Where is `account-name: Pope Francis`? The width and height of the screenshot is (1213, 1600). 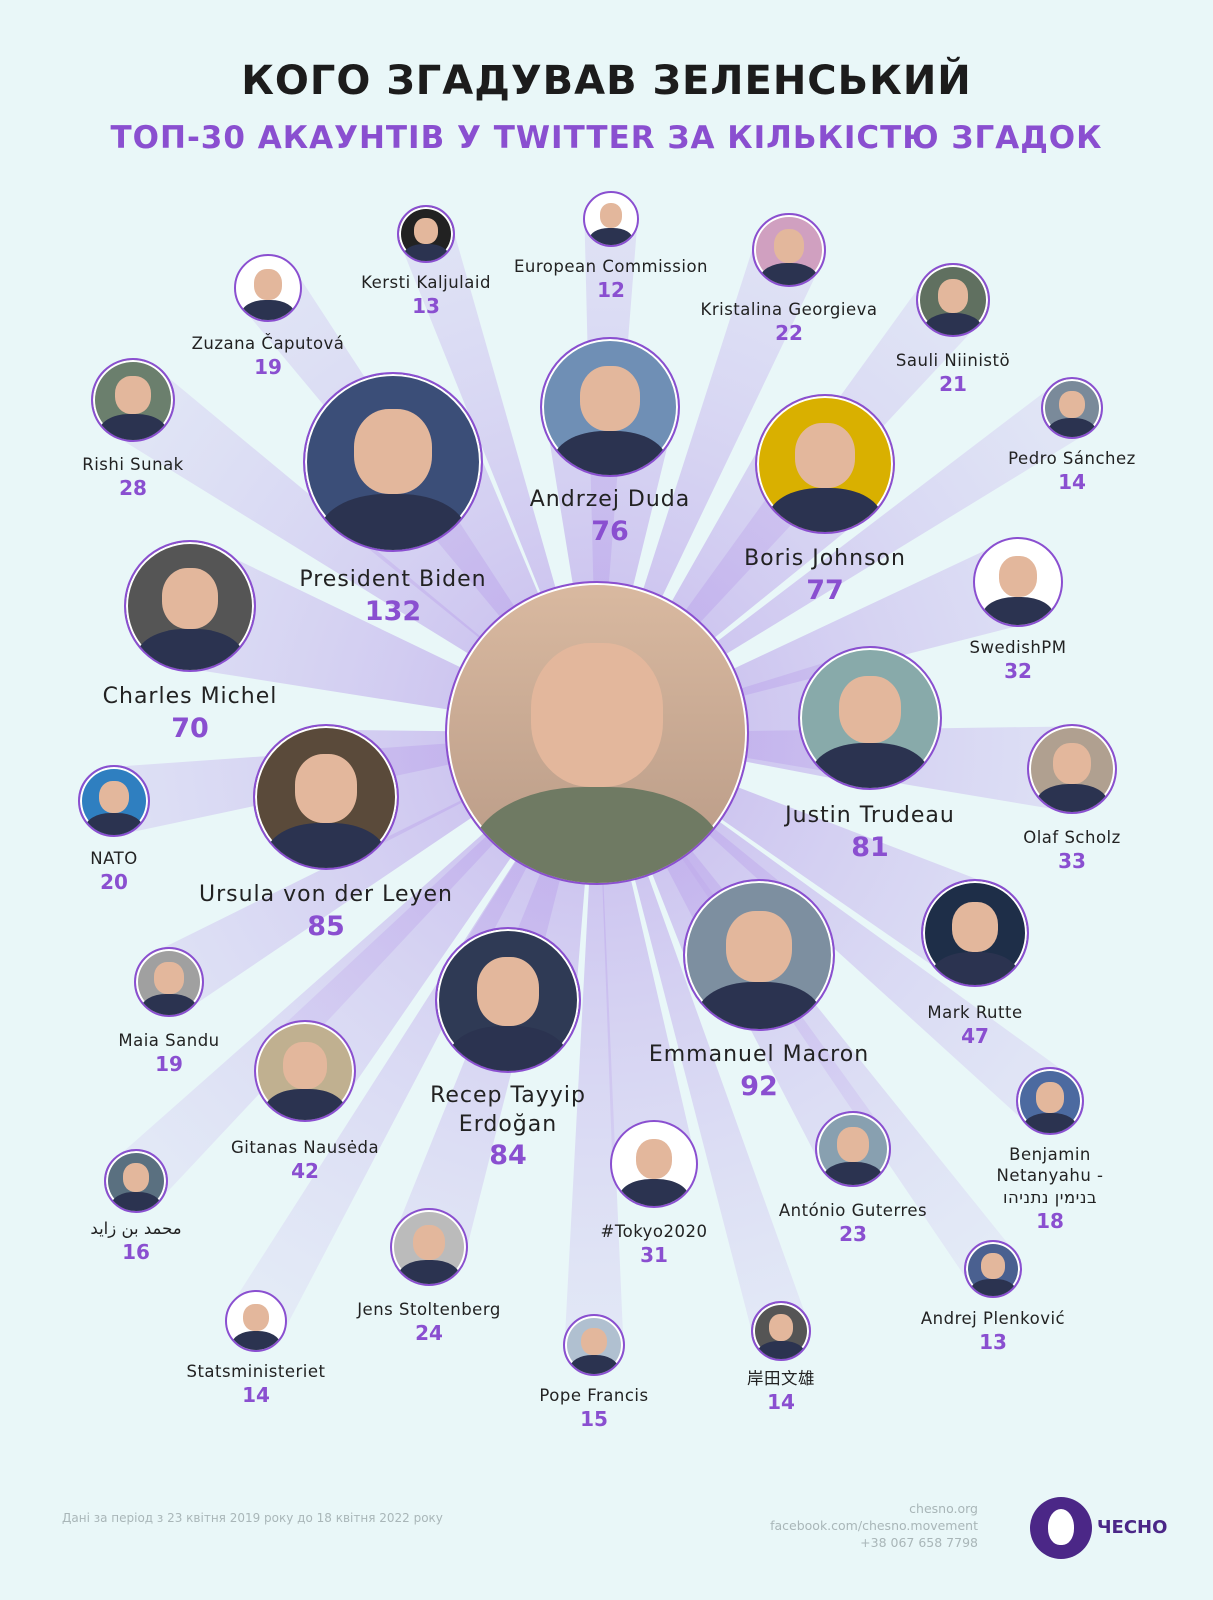
account-name: Pope Francis is located at coordinates (594, 1395).